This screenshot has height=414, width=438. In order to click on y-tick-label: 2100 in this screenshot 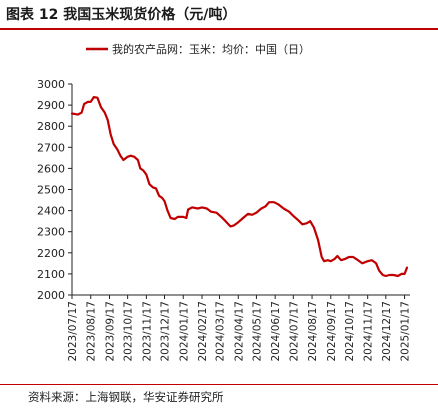, I will do `click(51, 274)`.